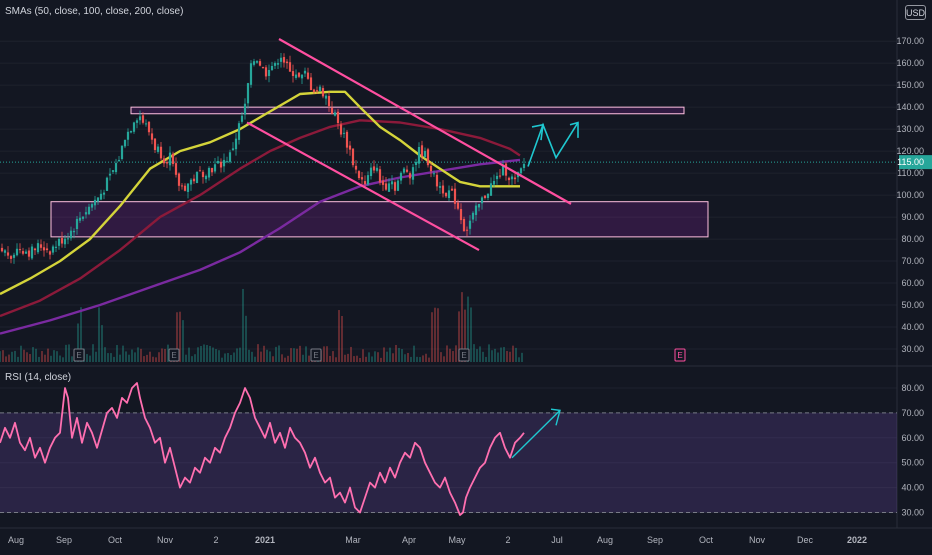  Describe the element at coordinates (910, 63) in the screenshot. I see `price-tick-label: 160.00` at that location.